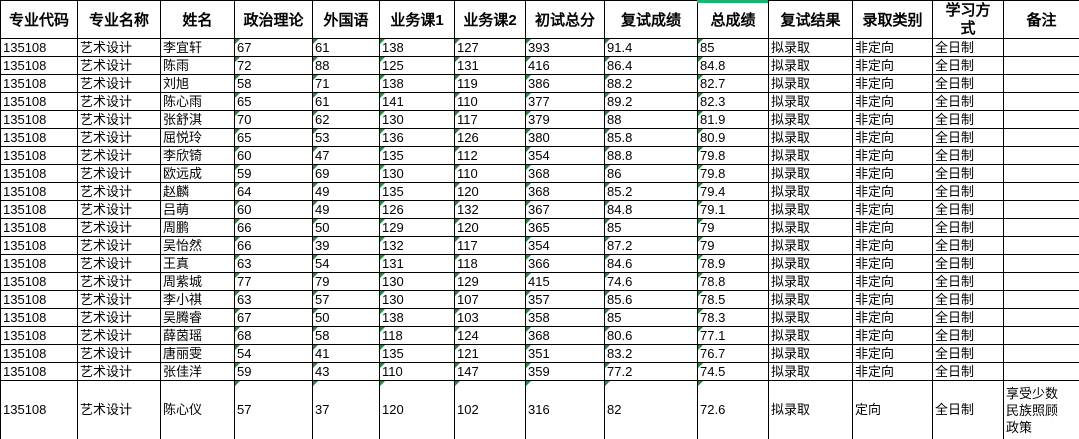  I want to click on cell-name: 李宜轩, so click(197, 47).